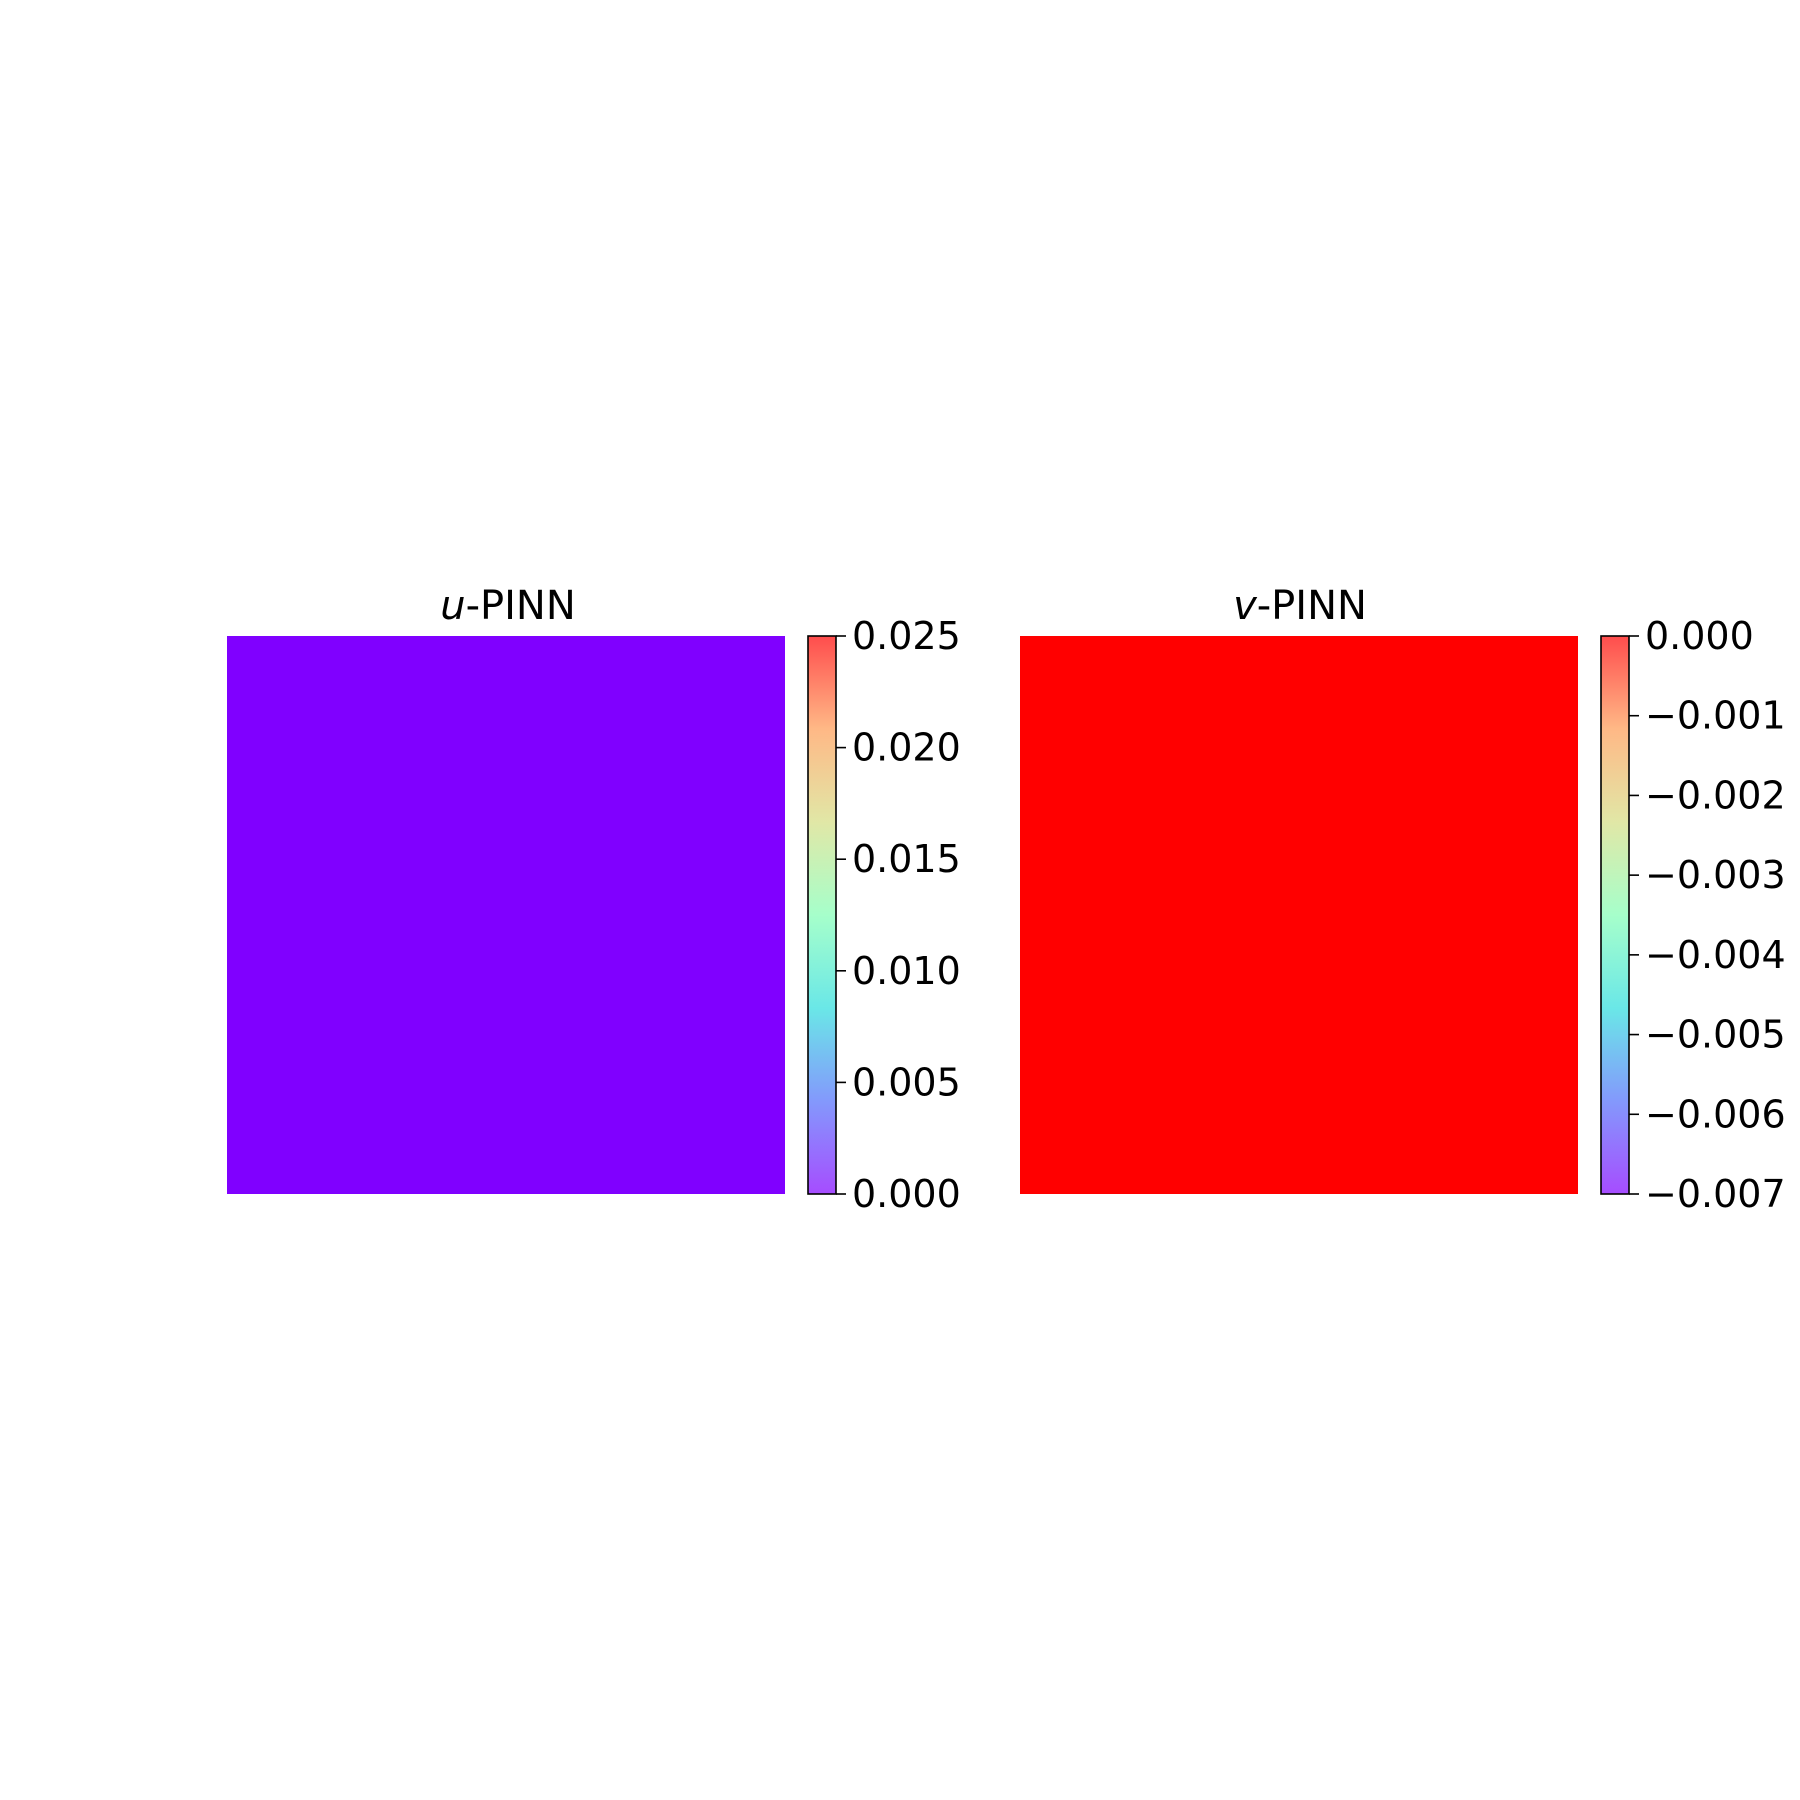 The width and height of the screenshot is (1800, 1800). What do you see at coordinates (1715, 1035) in the screenshot?
I see `panel-v-colorbar-tick-label: −0.005` at bounding box center [1715, 1035].